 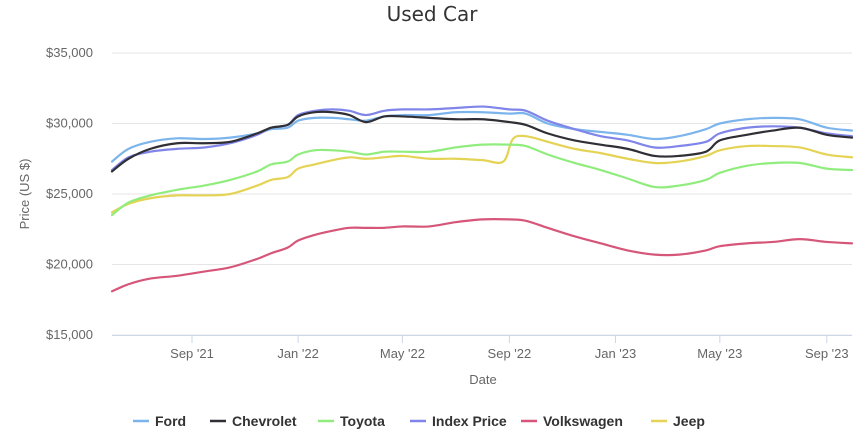 I want to click on legend-item-jeep: Jeep, so click(x=678, y=421).